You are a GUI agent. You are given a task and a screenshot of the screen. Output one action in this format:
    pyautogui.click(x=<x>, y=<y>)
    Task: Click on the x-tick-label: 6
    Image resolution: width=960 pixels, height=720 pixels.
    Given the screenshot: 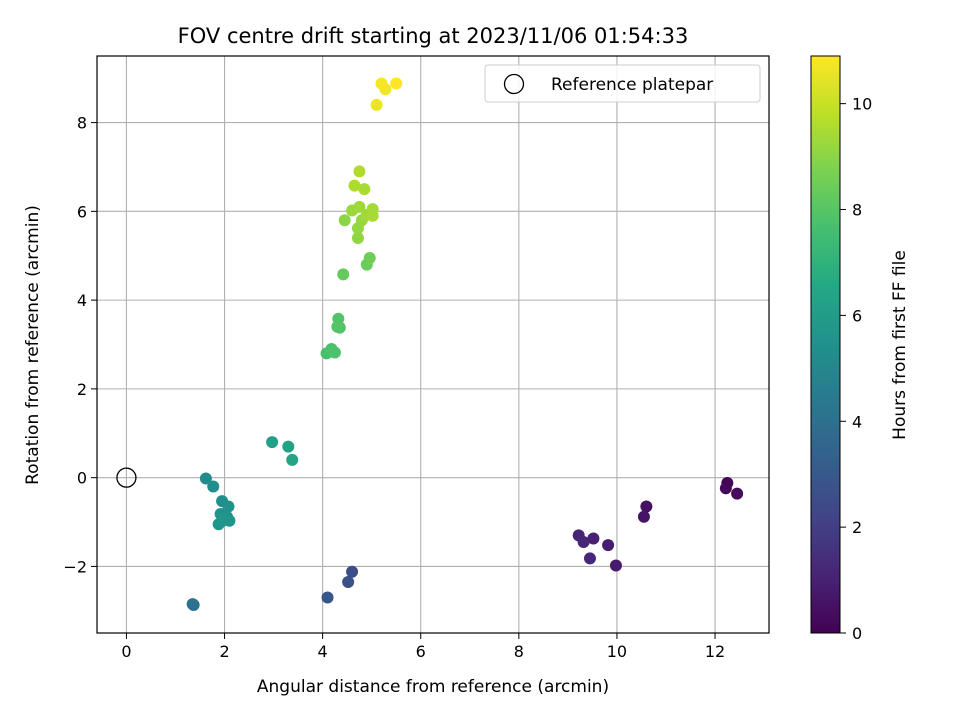 What is the action you would take?
    pyautogui.click(x=421, y=651)
    